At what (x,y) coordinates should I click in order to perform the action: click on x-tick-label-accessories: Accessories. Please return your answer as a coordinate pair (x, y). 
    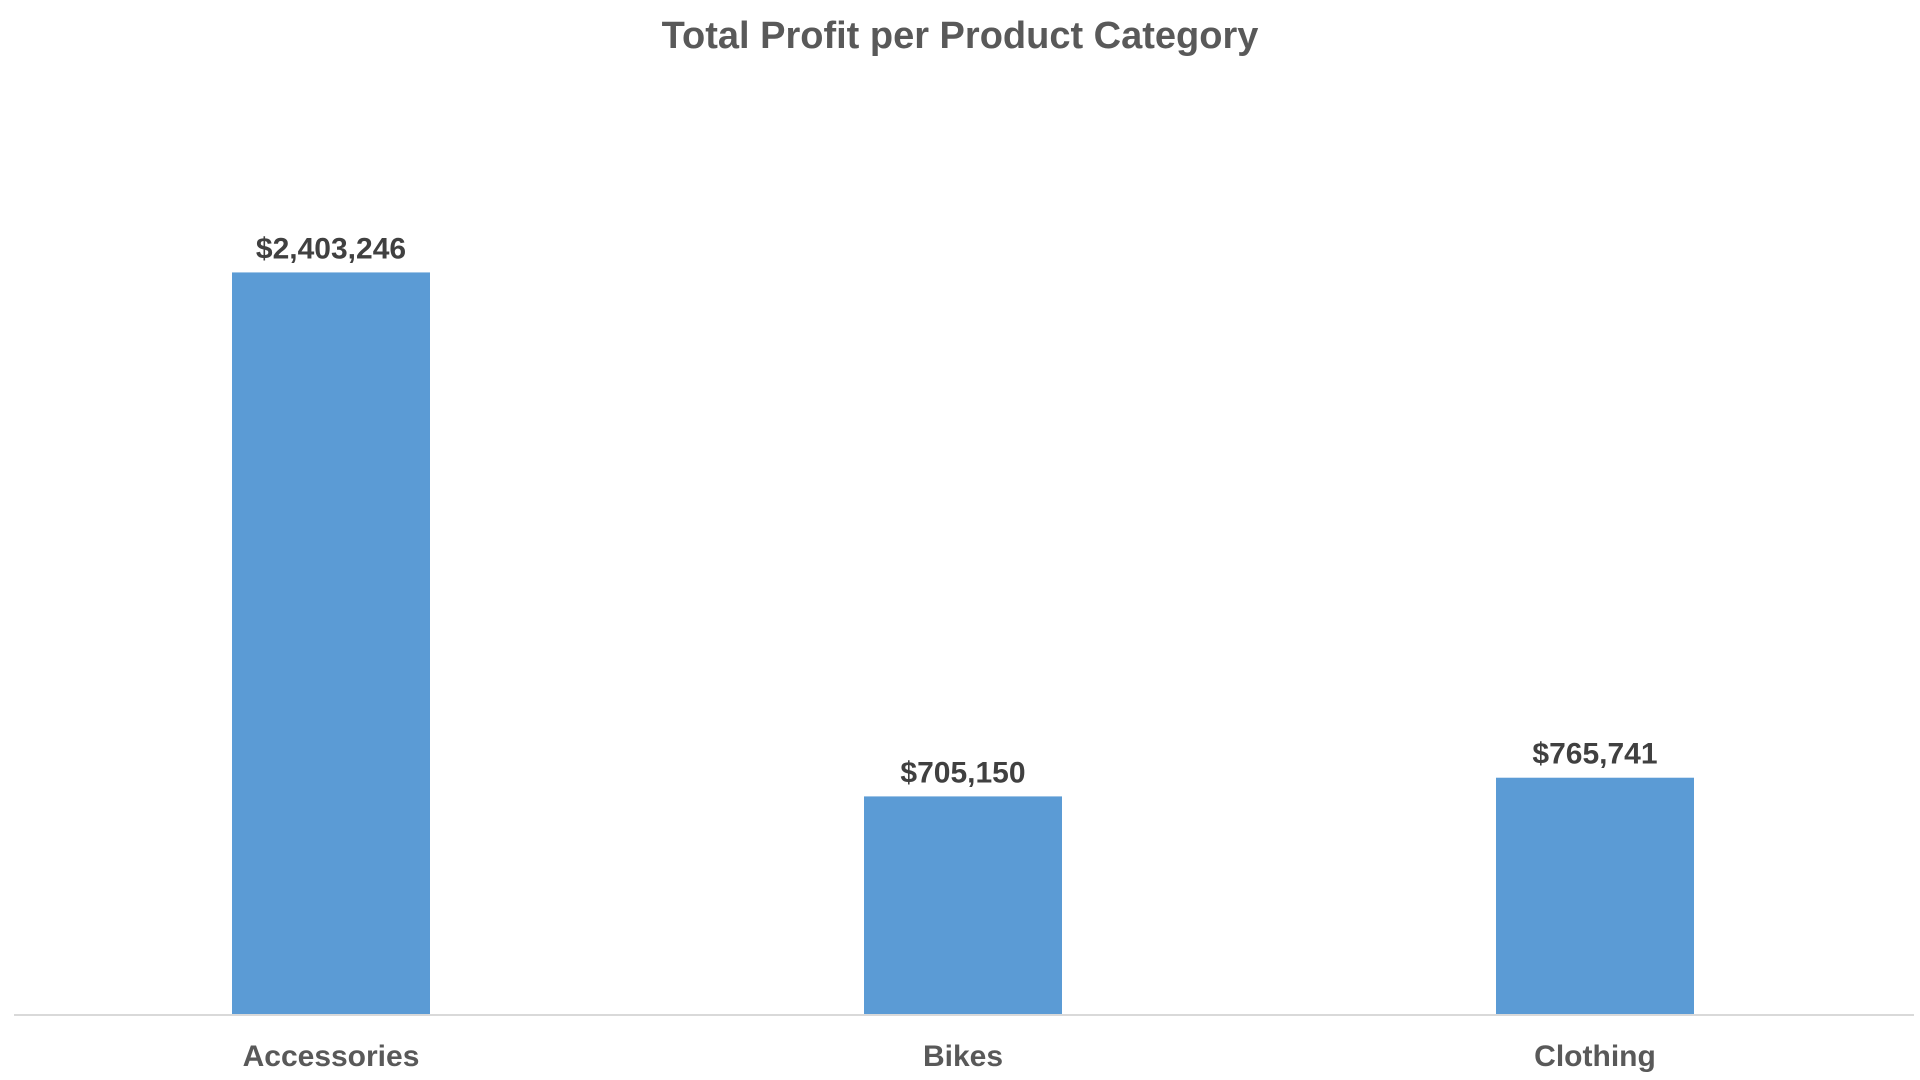
    Looking at the image, I should click on (331, 1056).